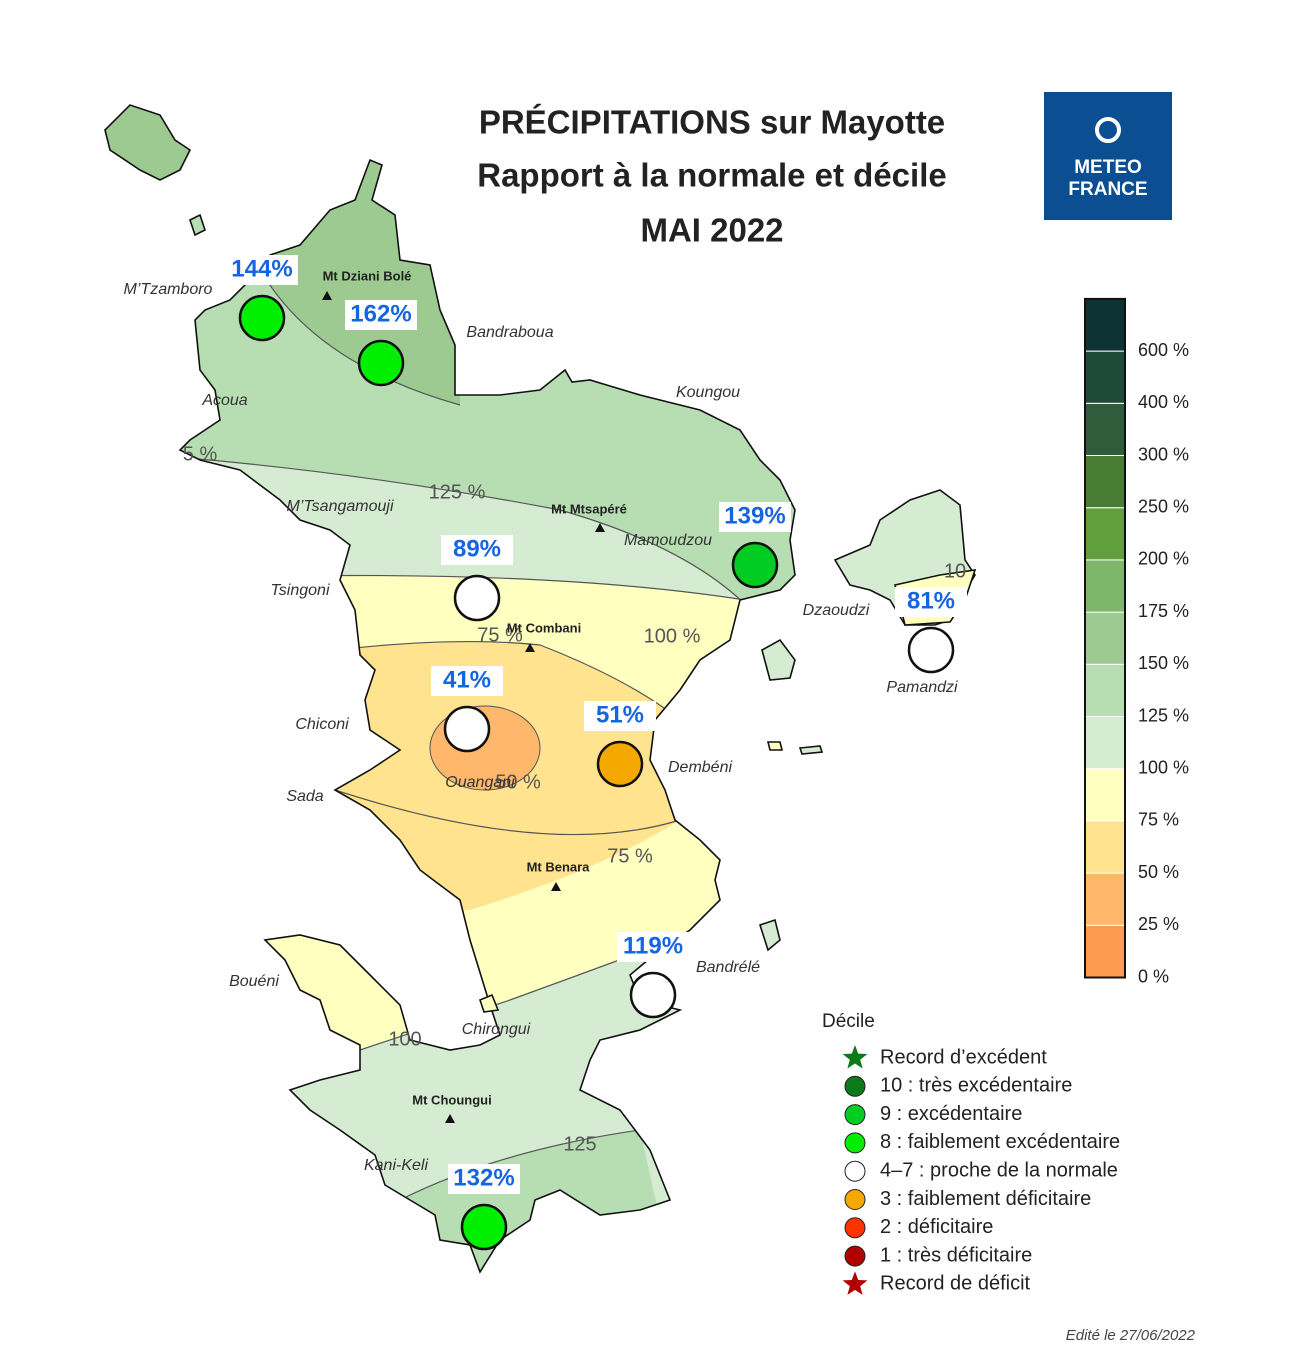 Image resolution: width=1300 pixels, height=1368 pixels. I want to click on station-value: 162%, so click(380, 313).